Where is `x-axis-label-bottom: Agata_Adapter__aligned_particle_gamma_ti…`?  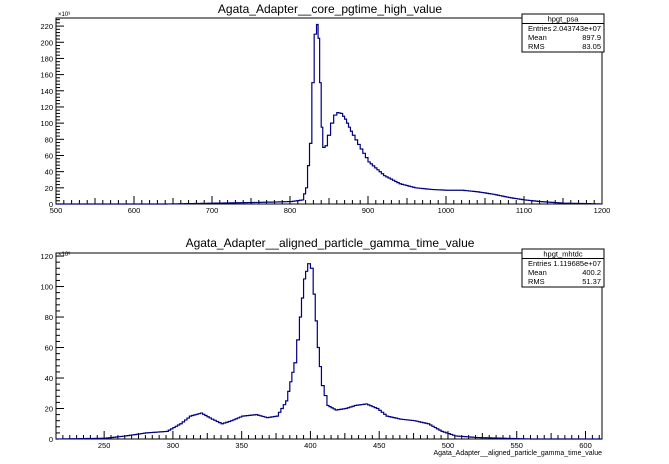 x-axis-label-bottom: Agata_Adapter__aligned_particle_gamma_ti… is located at coordinates (517, 453).